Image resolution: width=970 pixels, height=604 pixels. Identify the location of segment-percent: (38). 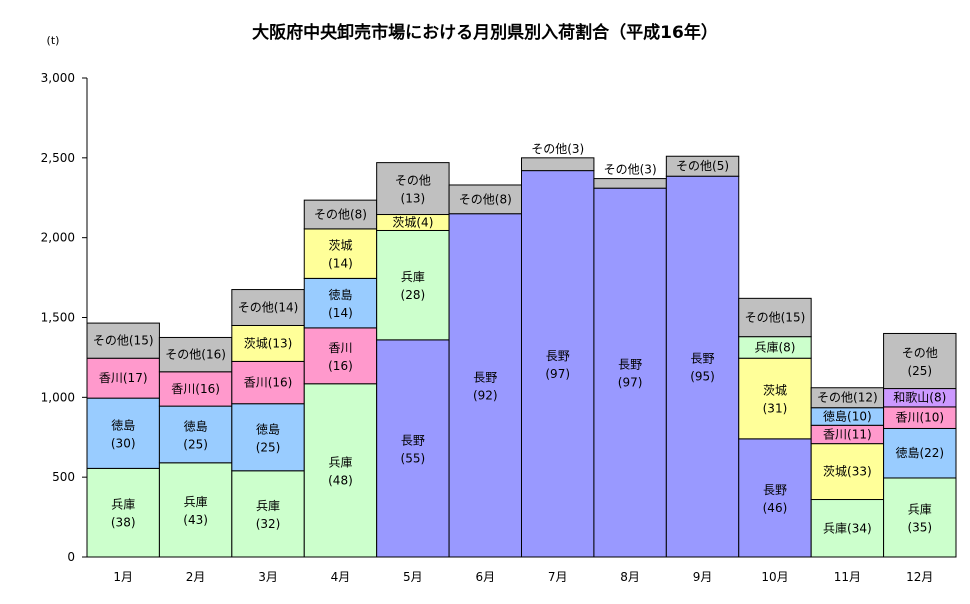
(123, 523).